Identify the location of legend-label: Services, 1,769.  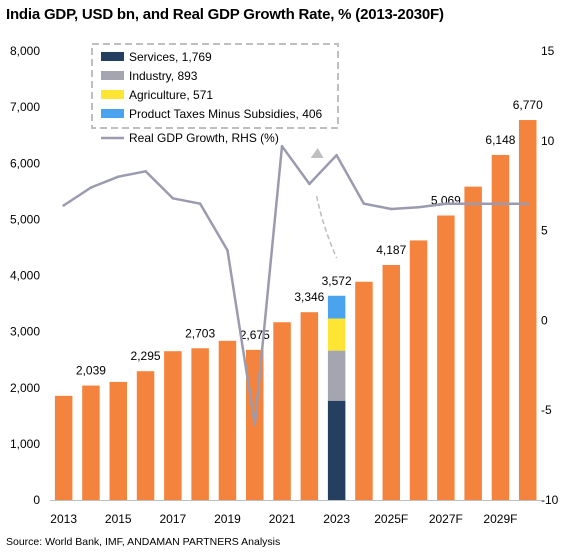
(170, 57).